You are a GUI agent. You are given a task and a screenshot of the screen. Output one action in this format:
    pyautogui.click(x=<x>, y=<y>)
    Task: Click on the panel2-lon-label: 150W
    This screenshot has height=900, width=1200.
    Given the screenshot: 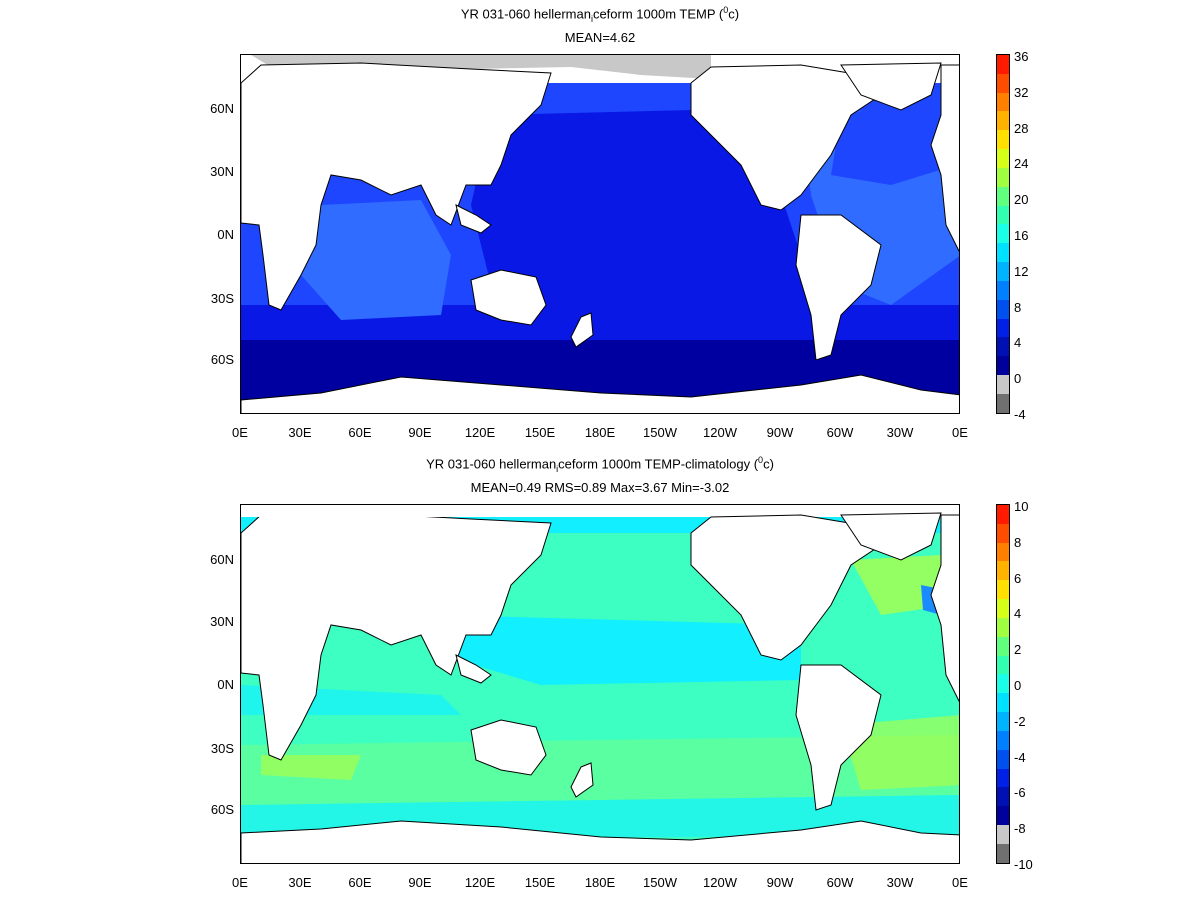 What is the action you would take?
    pyautogui.click(x=660, y=882)
    